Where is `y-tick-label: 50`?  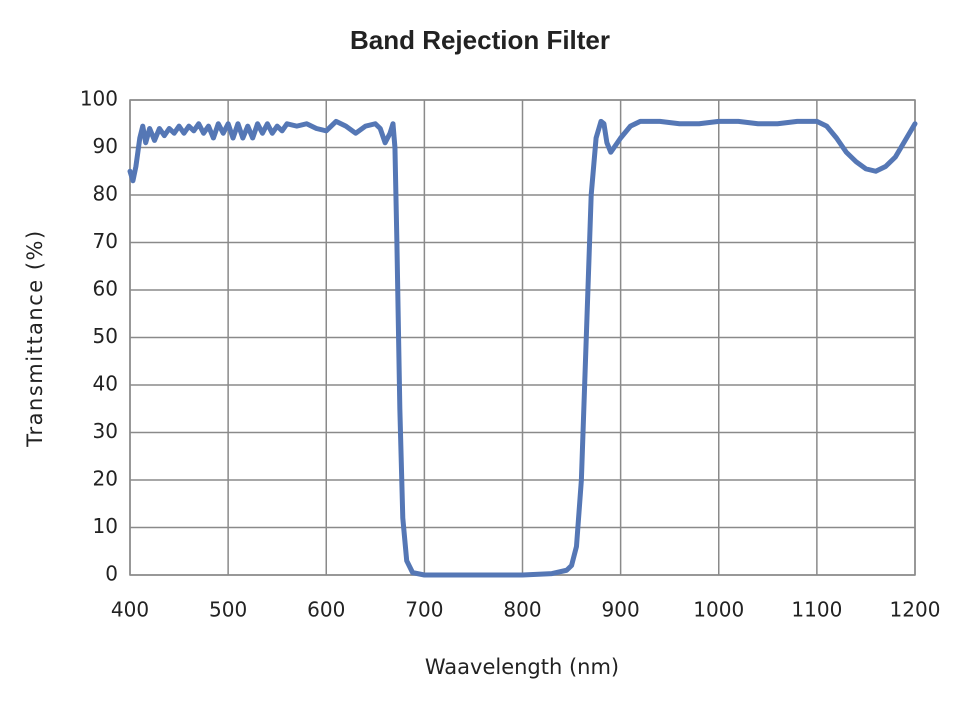
y-tick-label: 50 is located at coordinates (105, 336).